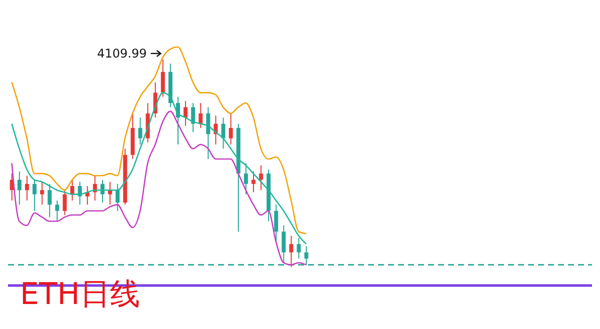 The height and width of the screenshot is (329, 600). Describe the element at coordinates (80, 294) in the screenshot. I see `text: ETH日线` at that location.